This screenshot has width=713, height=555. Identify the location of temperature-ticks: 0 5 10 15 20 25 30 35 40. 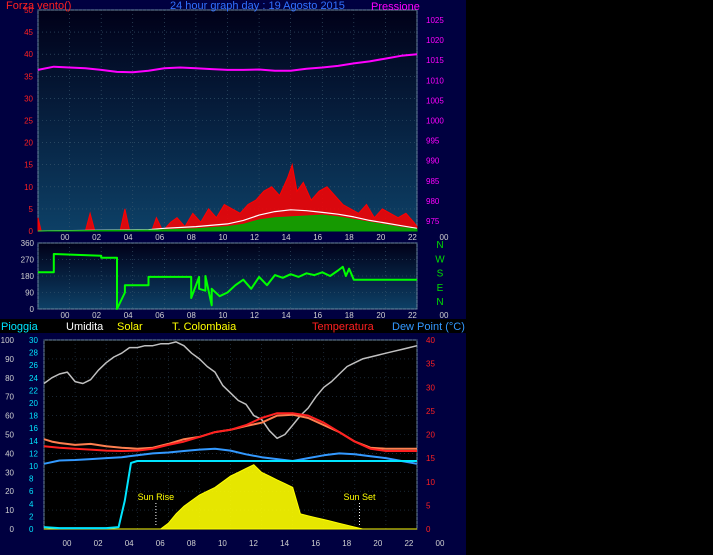
(430, 435).